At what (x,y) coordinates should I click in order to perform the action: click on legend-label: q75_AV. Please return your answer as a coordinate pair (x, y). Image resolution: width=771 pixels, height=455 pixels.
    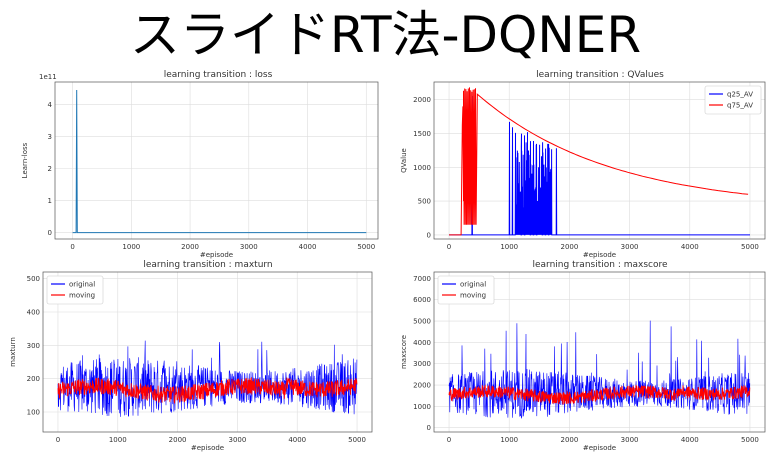
    Looking at the image, I should click on (740, 106).